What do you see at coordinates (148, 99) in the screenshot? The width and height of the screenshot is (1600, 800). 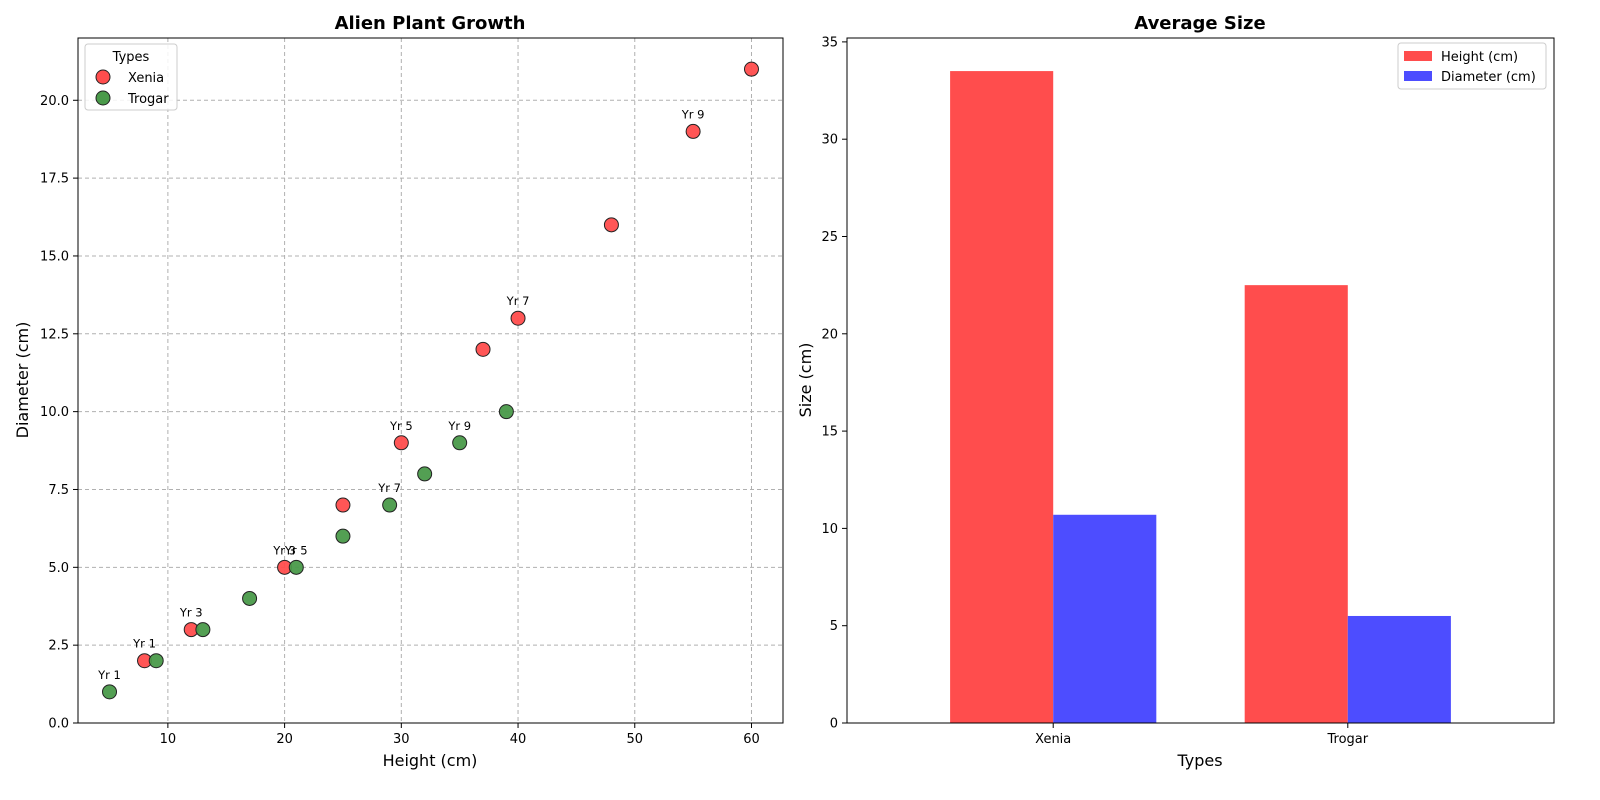 I see `legend-label-trogar: Trogar` at bounding box center [148, 99].